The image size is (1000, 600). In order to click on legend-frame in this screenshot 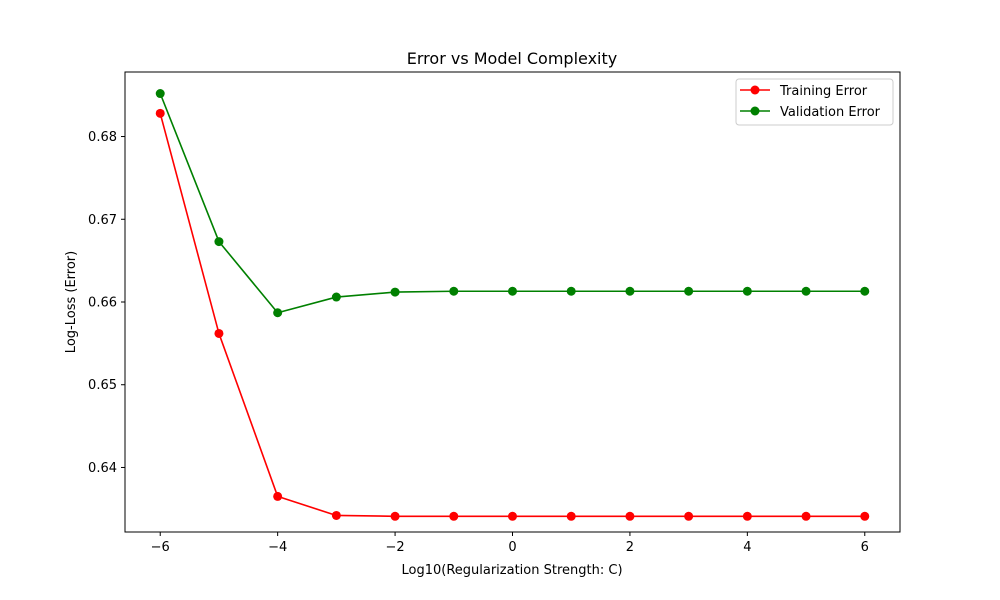, I will do `click(814, 102)`.